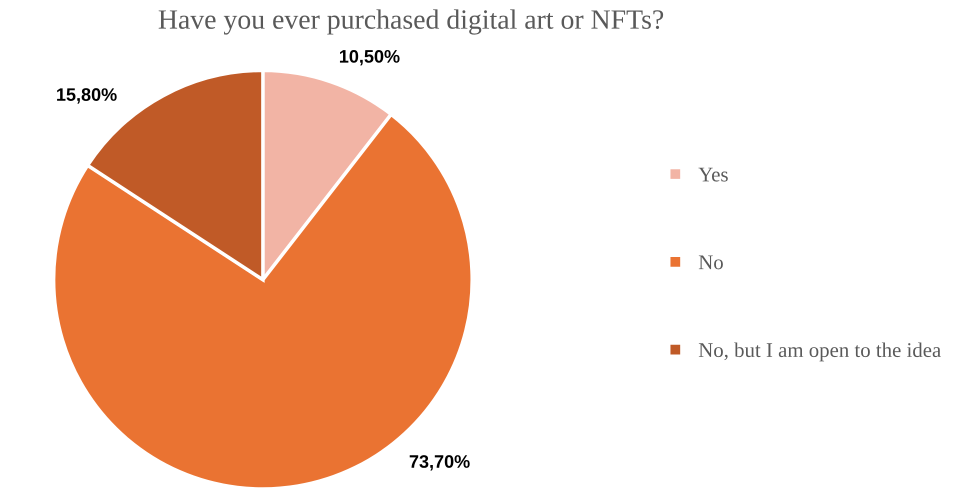  What do you see at coordinates (819, 352) in the screenshot?
I see `legend-label: No, but I am open to the idea` at bounding box center [819, 352].